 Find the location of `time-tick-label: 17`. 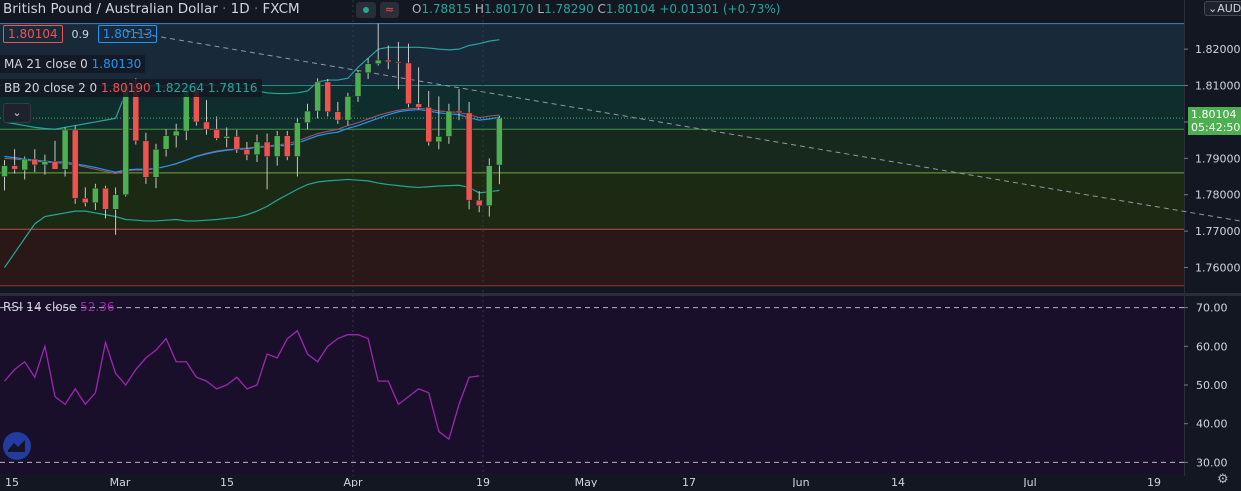

time-tick-label: 17 is located at coordinates (689, 481).